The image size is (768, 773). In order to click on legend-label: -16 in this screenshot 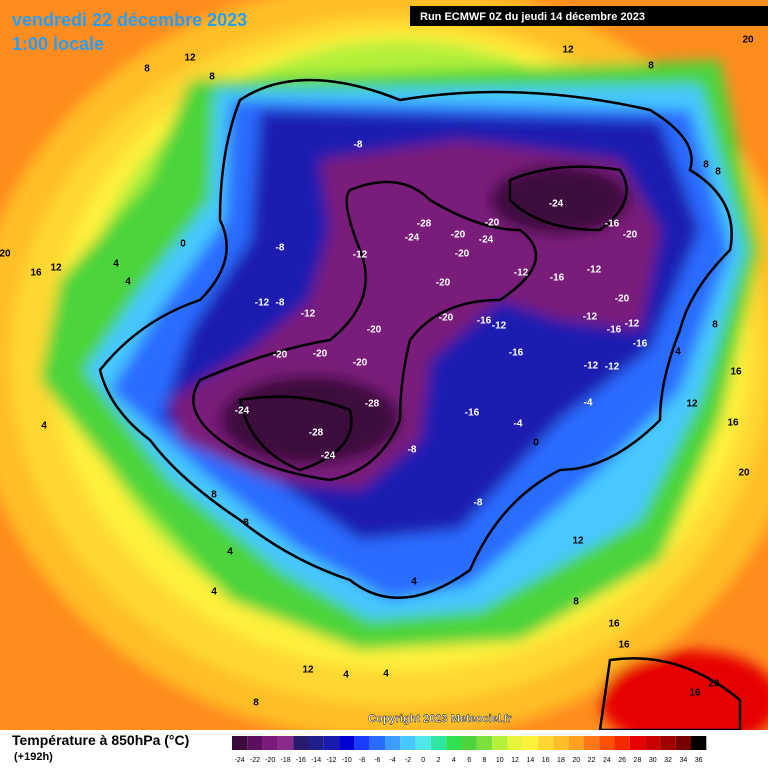, I will do `click(301, 760)`.